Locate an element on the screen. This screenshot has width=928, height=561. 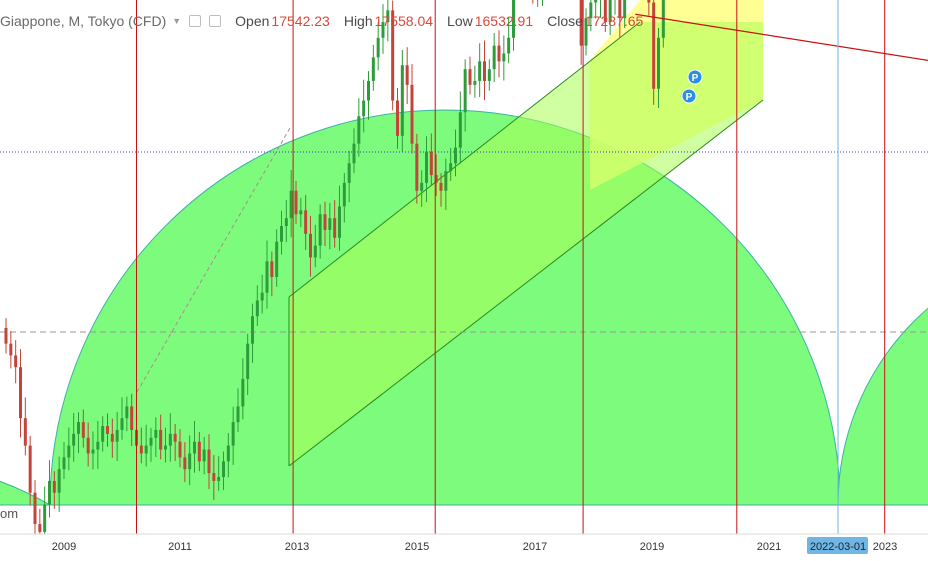
time-axis-bg is located at coordinates (464, 545).